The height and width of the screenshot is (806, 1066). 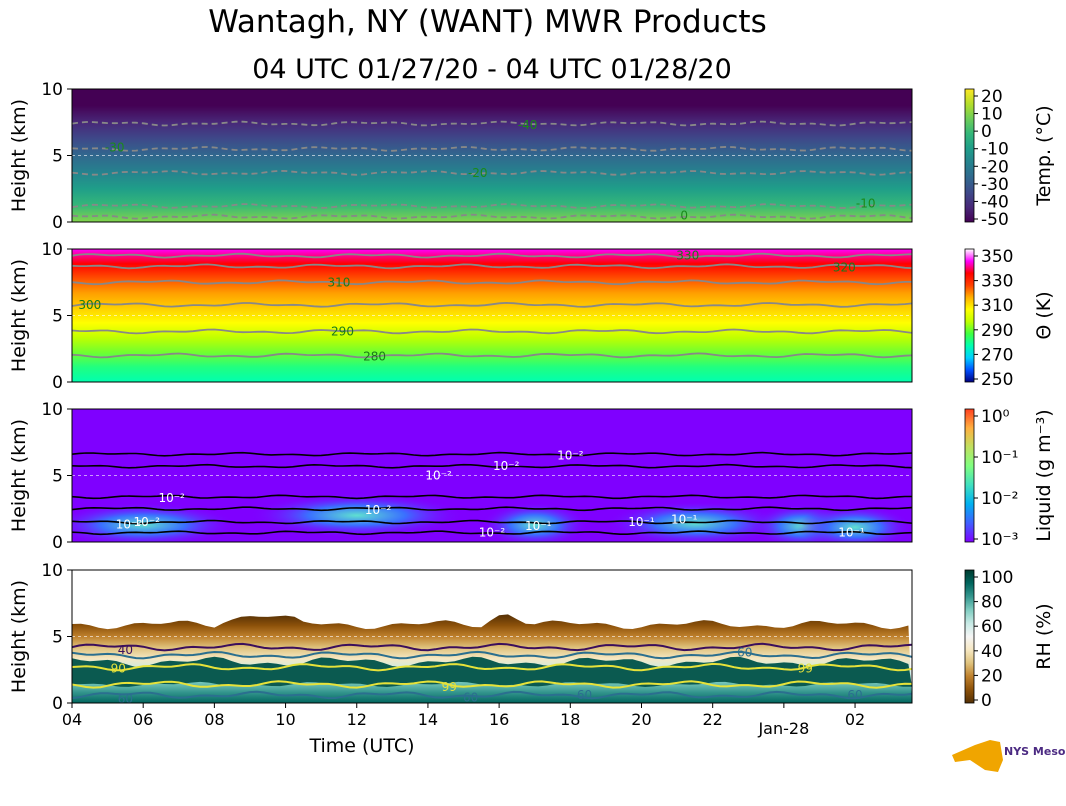 What do you see at coordinates (570, 719) in the screenshot?
I see `x-tick-label: 18` at bounding box center [570, 719].